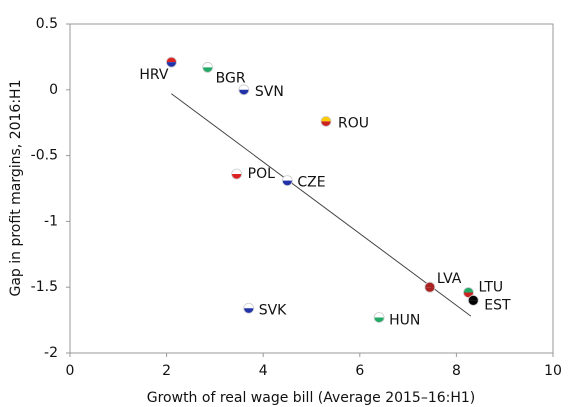  Describe the element at coordinates (553, 371) in the screenshot. I see `x-tick-label: 10` at that location.